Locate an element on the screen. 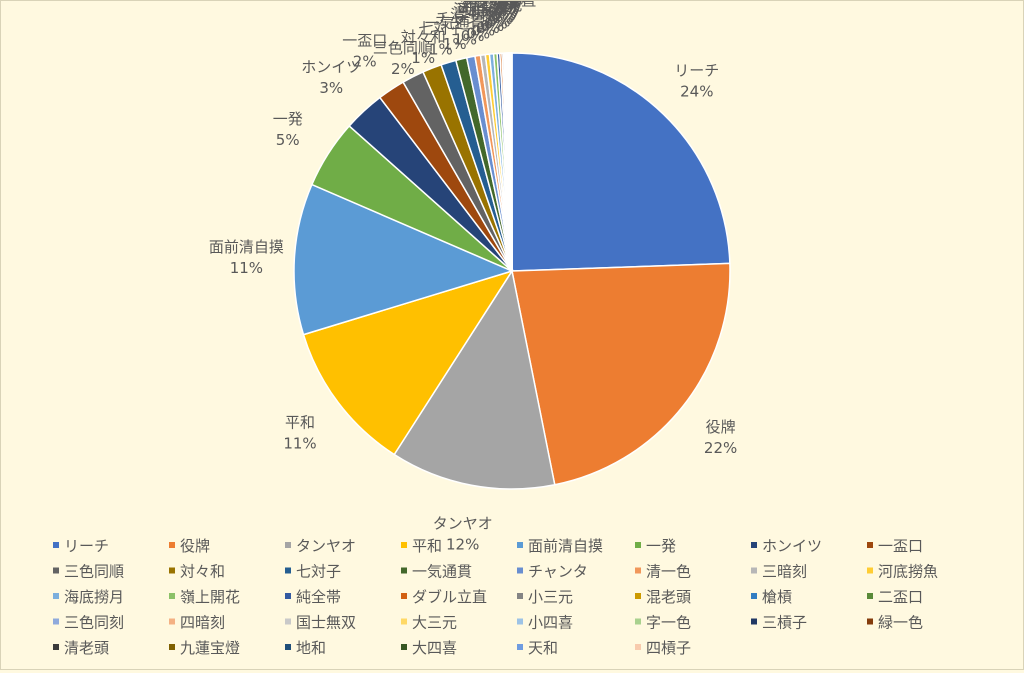 The width and height of the screenshot is (1024, 673). legend-label: 一発 is located at coordinates (661, 546).